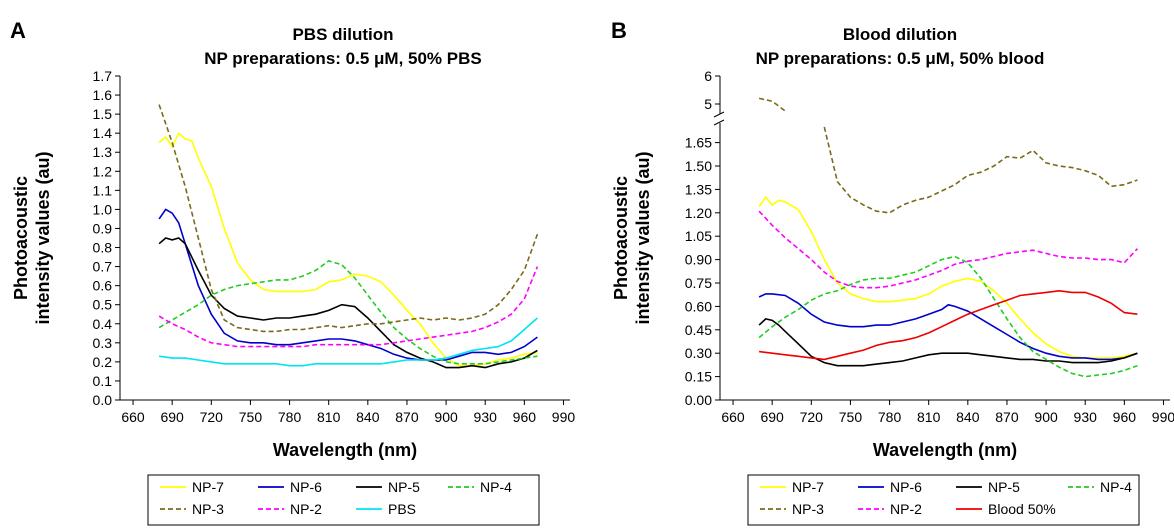 The image size is (1174, 529). What do you see at coordinates (708, 76) in the screenshot?
I see `y-tick-label: 6` at bounding box center [708, 76].